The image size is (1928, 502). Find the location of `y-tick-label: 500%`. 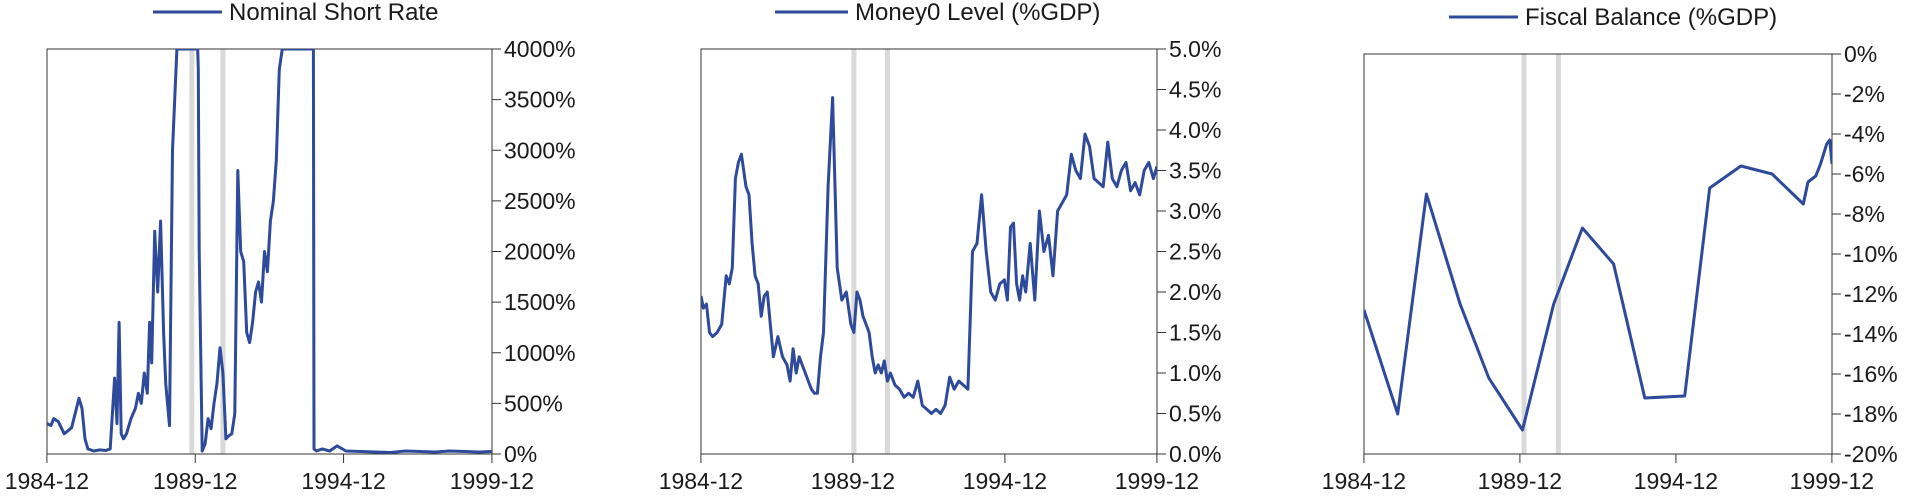

y-tick-label: 500% is located at coordinates (533, 403).